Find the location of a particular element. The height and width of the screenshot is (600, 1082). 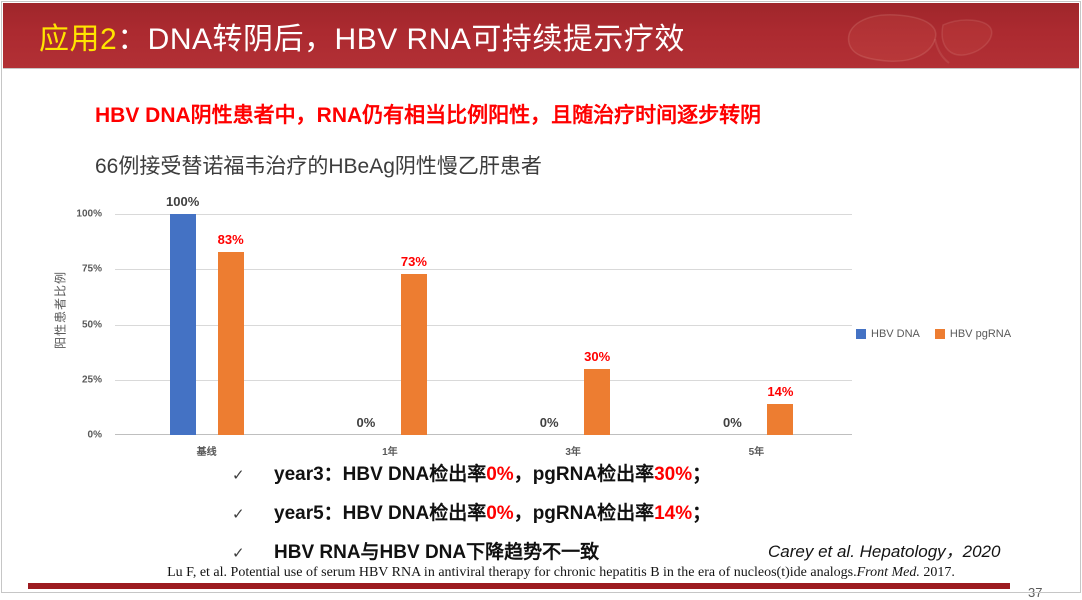

slide-header: 应用2：DNA转阴后，HBV RNA可持续提示疗效 is located at coordinates (541, 35).